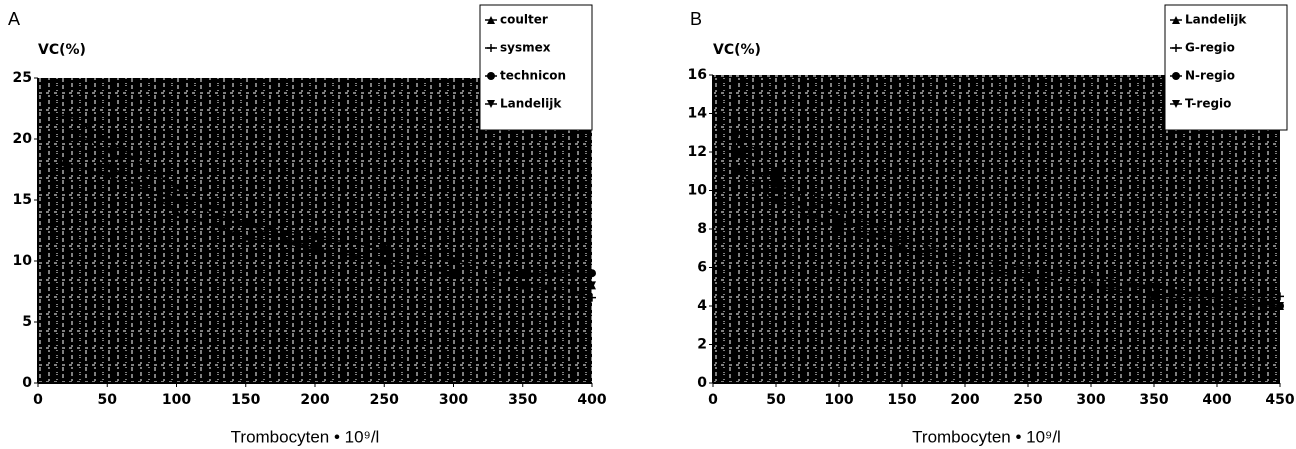 This screenshot has width=1296, height=449. What do you see at coordinates (1216, 20) in the screenshot?
I see `legend-label: Landelijk` at bounding box center [1216, 20].